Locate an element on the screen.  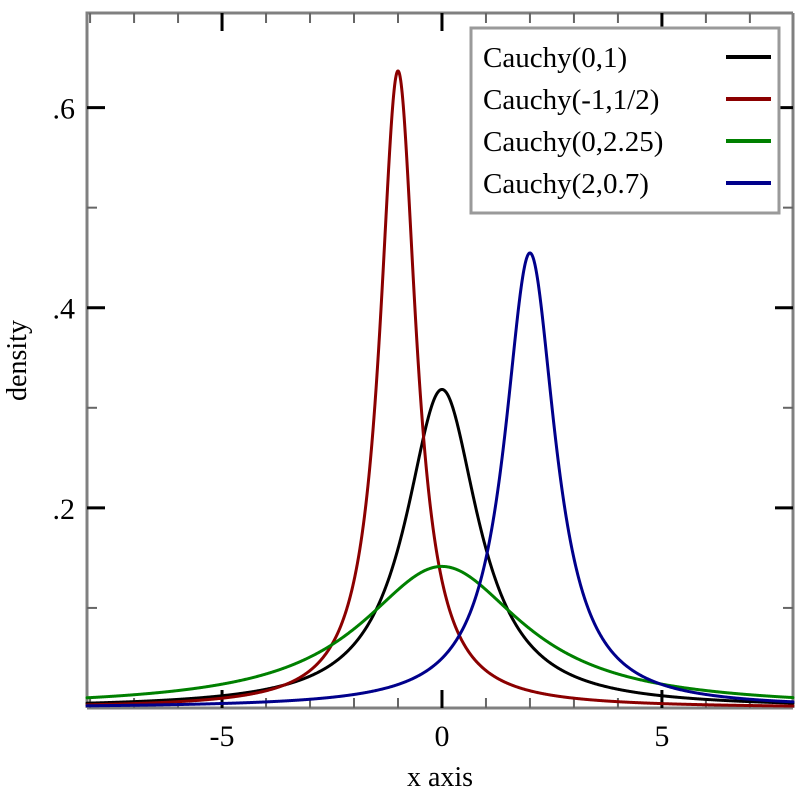
legend-label-1: Cauchy(-1,1/2) is located at coordinates (571, 100).